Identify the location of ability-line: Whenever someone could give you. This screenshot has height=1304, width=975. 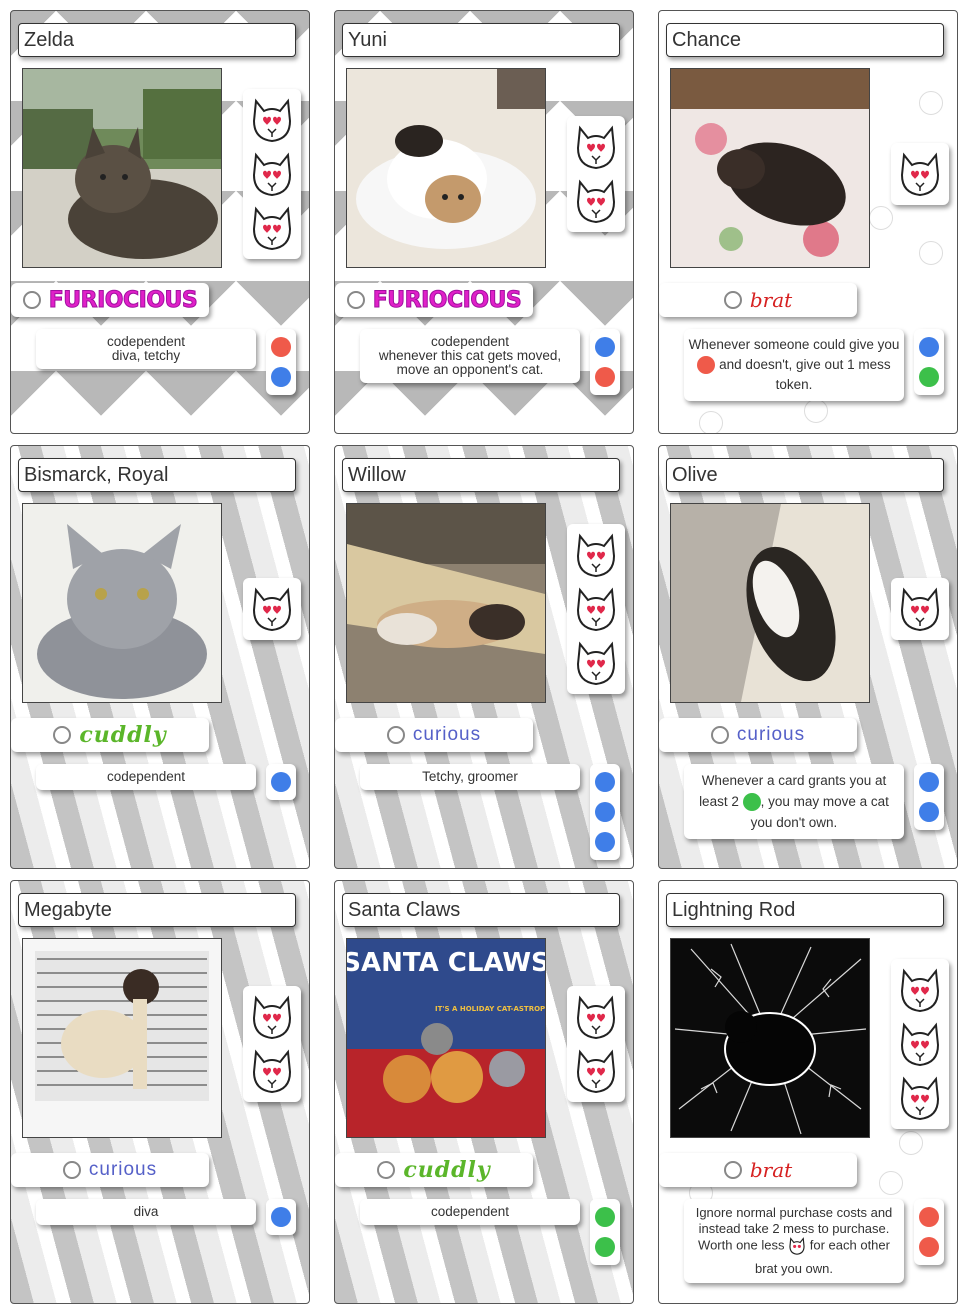
(794, 344).